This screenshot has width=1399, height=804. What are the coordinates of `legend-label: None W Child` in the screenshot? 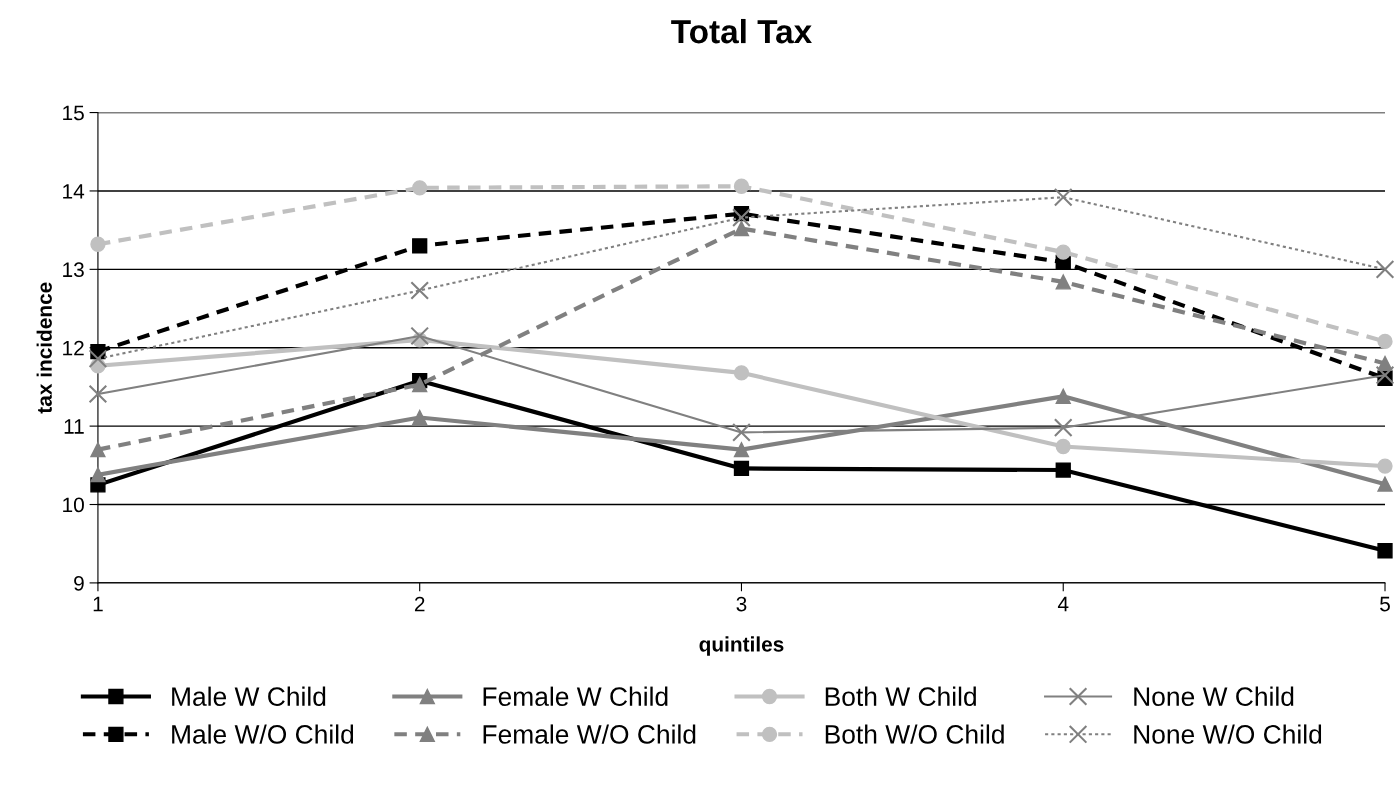 It's located at (1214, 696).